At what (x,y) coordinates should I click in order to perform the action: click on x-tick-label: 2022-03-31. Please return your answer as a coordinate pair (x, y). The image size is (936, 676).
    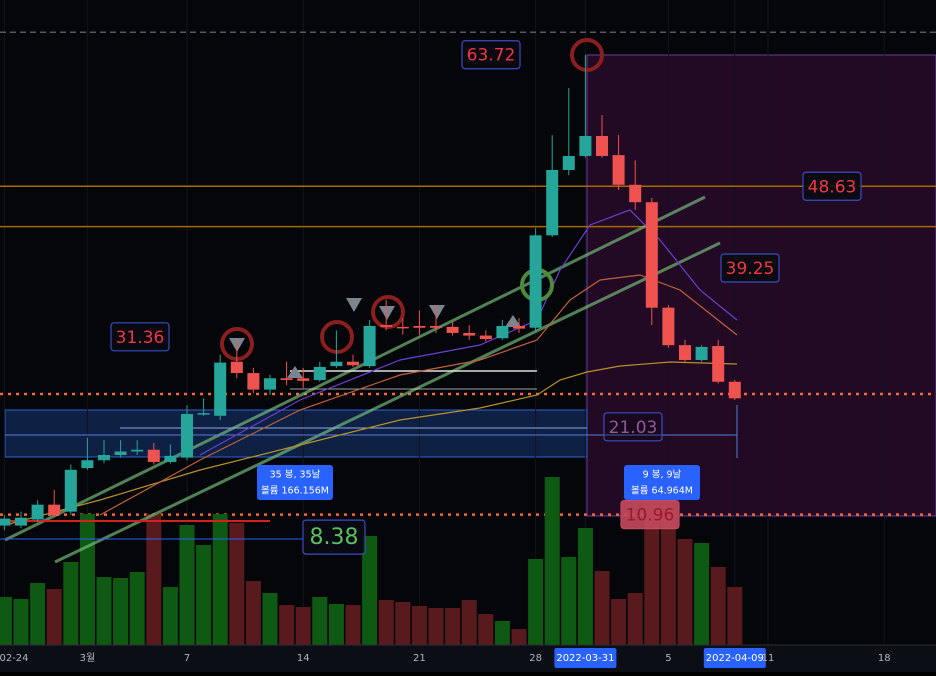
    Looking at the image, I should click on (585, 658).